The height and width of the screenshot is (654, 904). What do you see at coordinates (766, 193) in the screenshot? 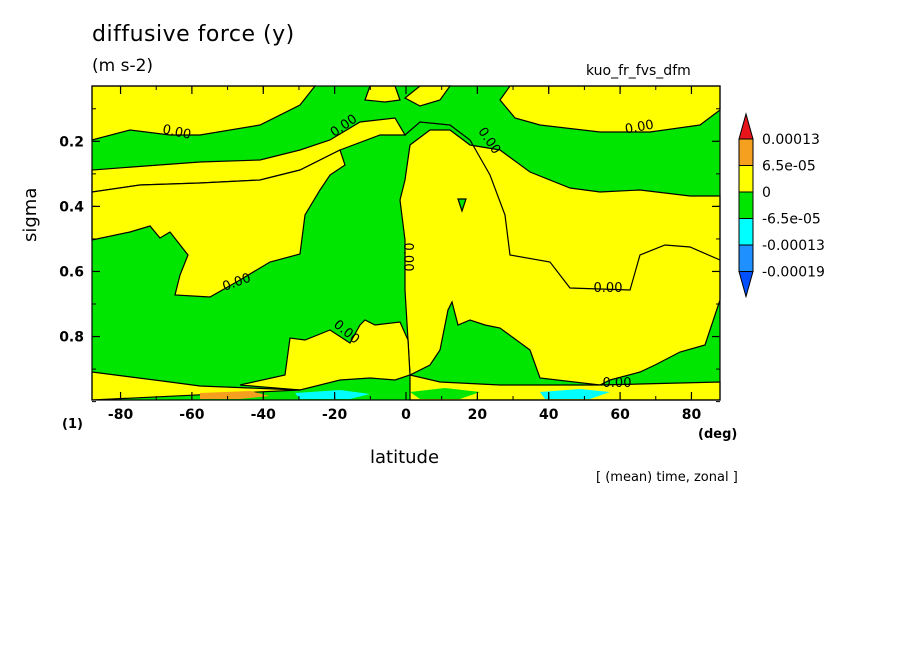
I see `colorbar-label: 0` at bounding box center [766, 193].